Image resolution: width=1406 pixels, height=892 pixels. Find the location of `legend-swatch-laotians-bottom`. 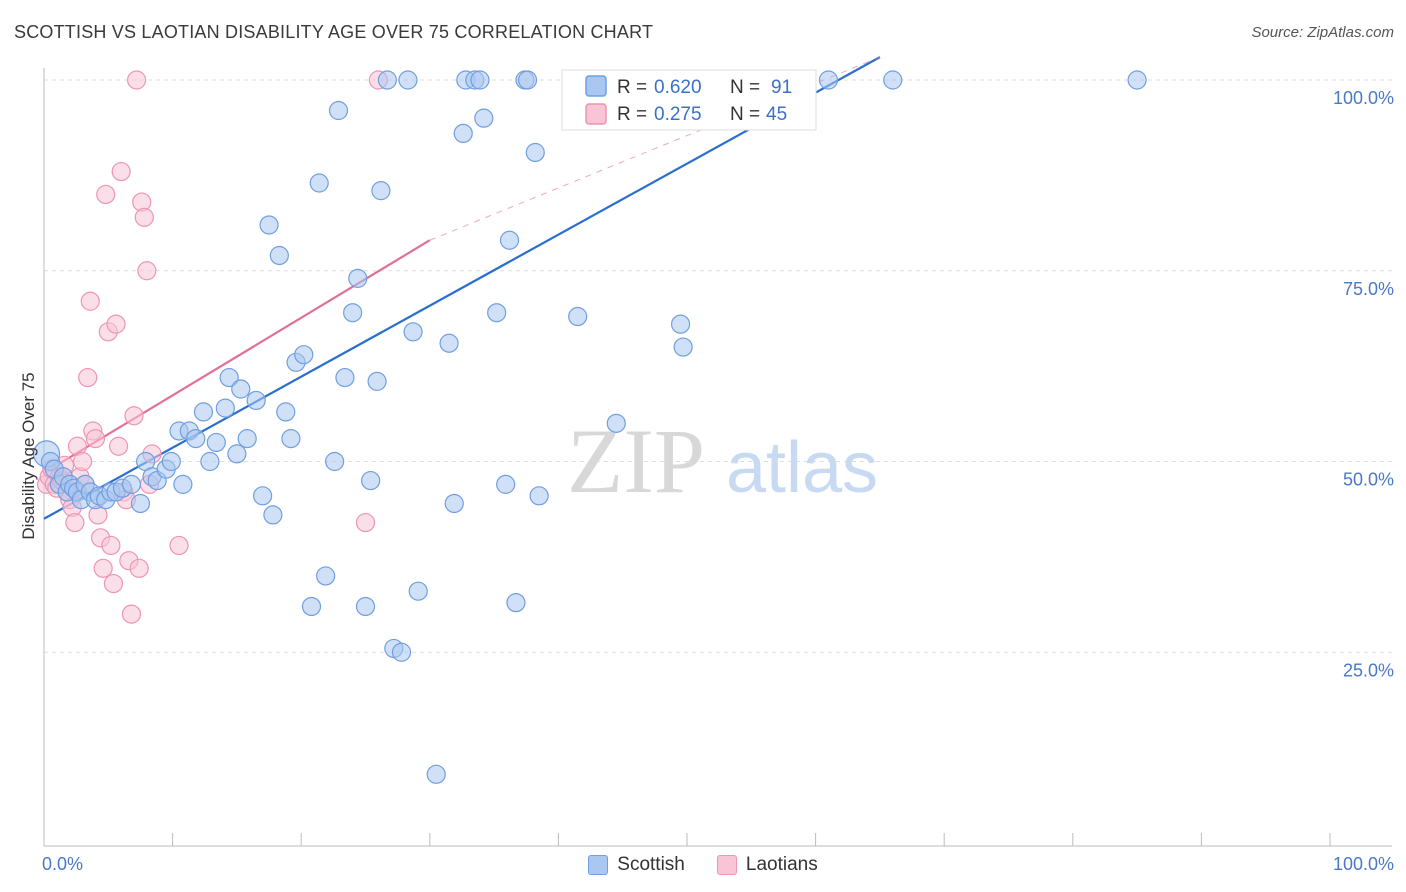

legend-swatch-laotians-bottom is located at coordinates (726, 865).